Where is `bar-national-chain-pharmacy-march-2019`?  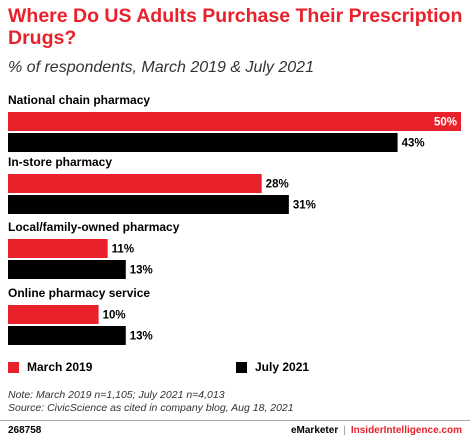
bar-national-chain-pharmacy-march-2019 is located at coordinates (234, 121).